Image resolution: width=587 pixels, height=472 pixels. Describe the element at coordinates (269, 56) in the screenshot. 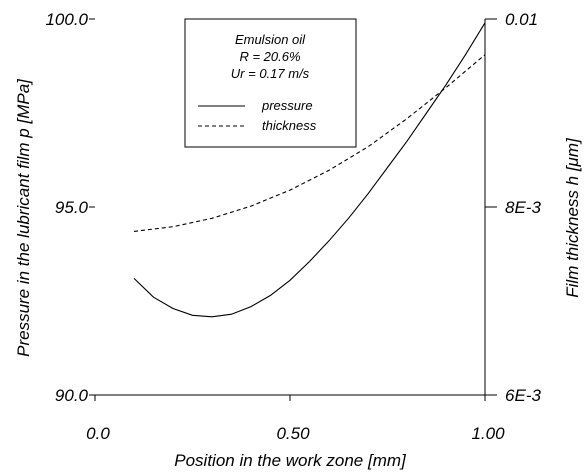

I see `legend-title-line: R = 20.6%` at that location.